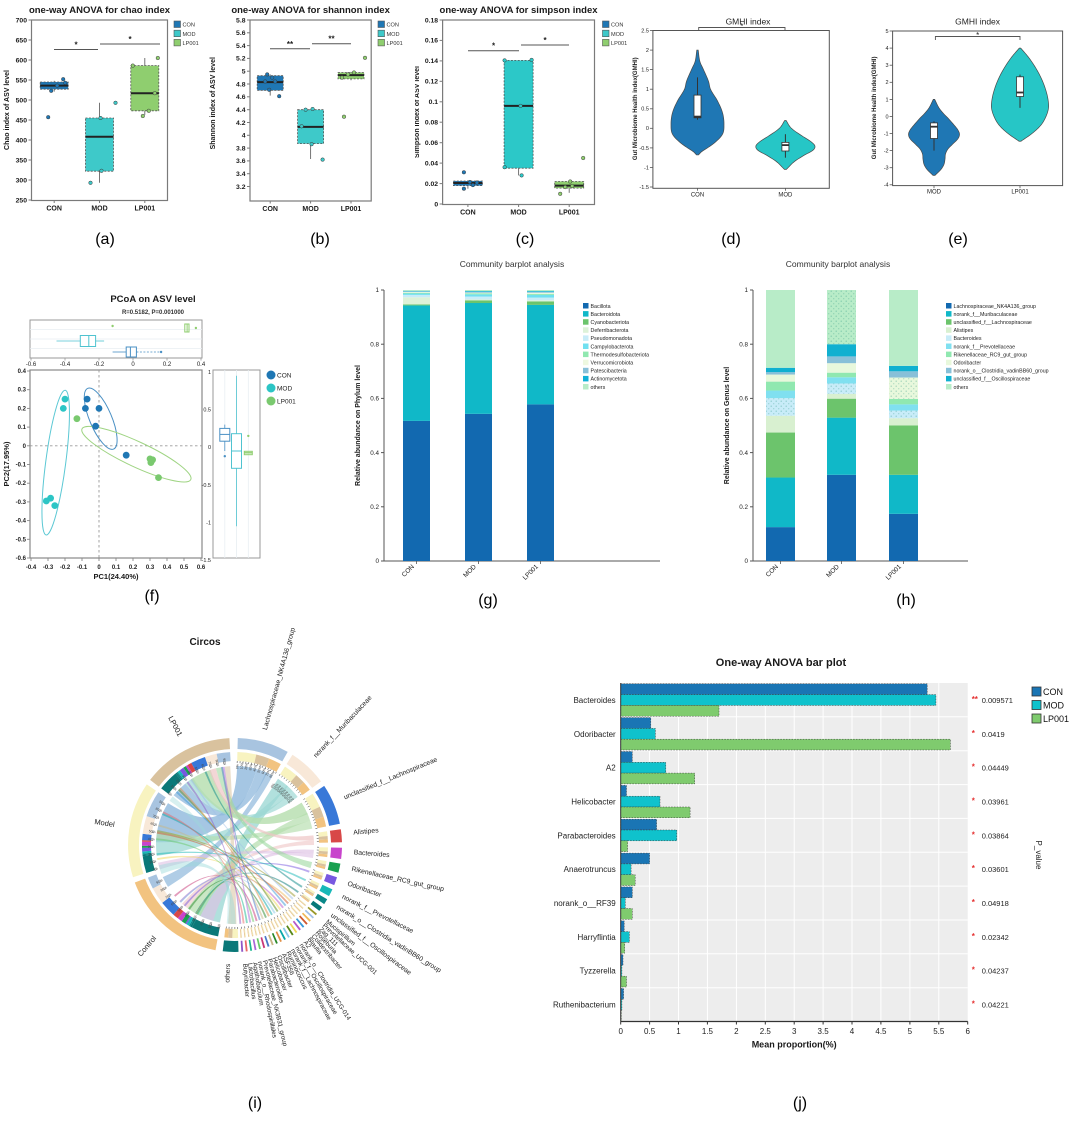 The image size is (1080, 1128). Describe the element at coordinates (586, 835) in the screenshot. I see `svg-text: Parabacteroides` at that location.